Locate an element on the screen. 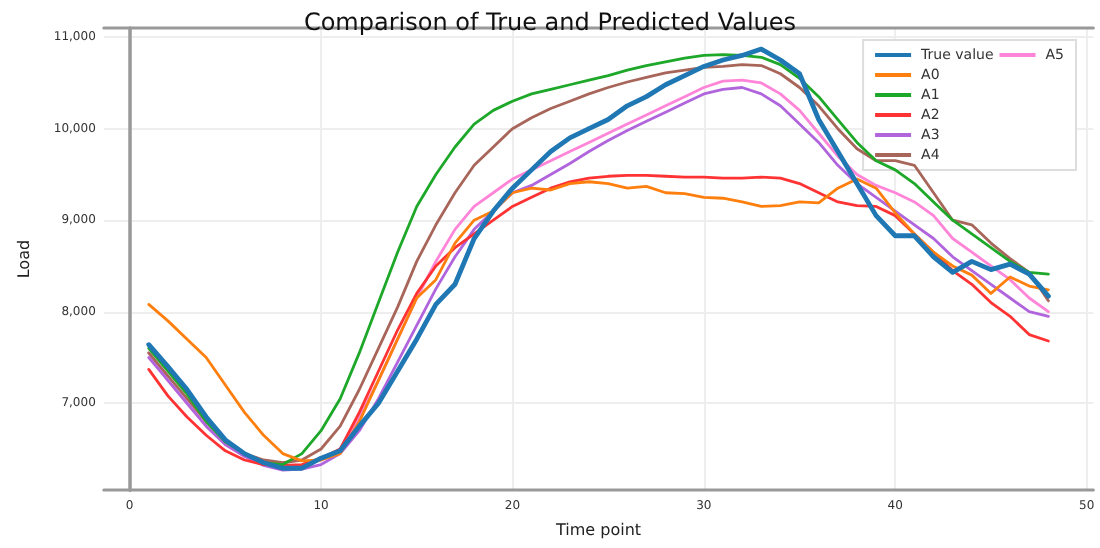  y-axis-title: Load is located at coordinates (24, 259).